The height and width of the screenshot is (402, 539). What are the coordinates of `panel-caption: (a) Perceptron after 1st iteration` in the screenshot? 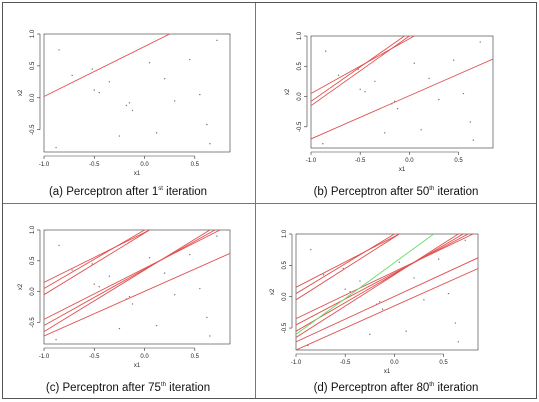 It's located at (128, 192).